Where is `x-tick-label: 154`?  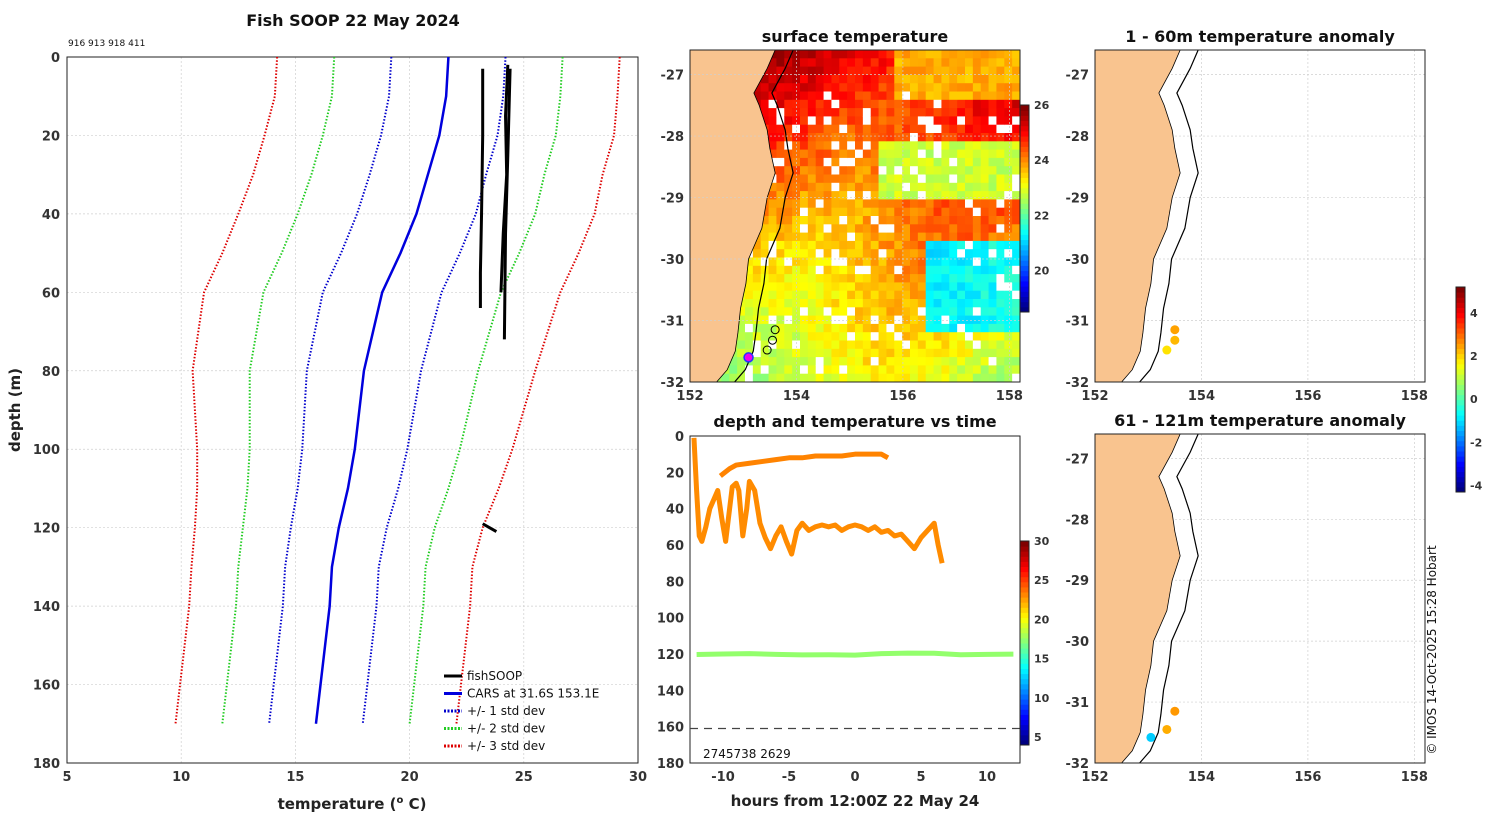 x-tick-label: 154 is located at coordinates (796, 396).